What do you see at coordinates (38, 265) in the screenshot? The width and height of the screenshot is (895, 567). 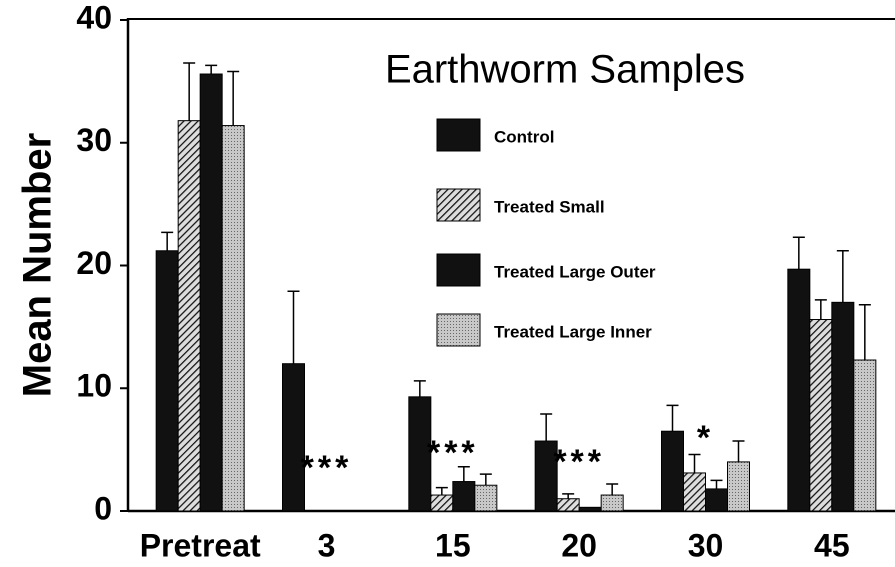 I see `y-axis-label: Mean Number` at bounding box center [38, 265].